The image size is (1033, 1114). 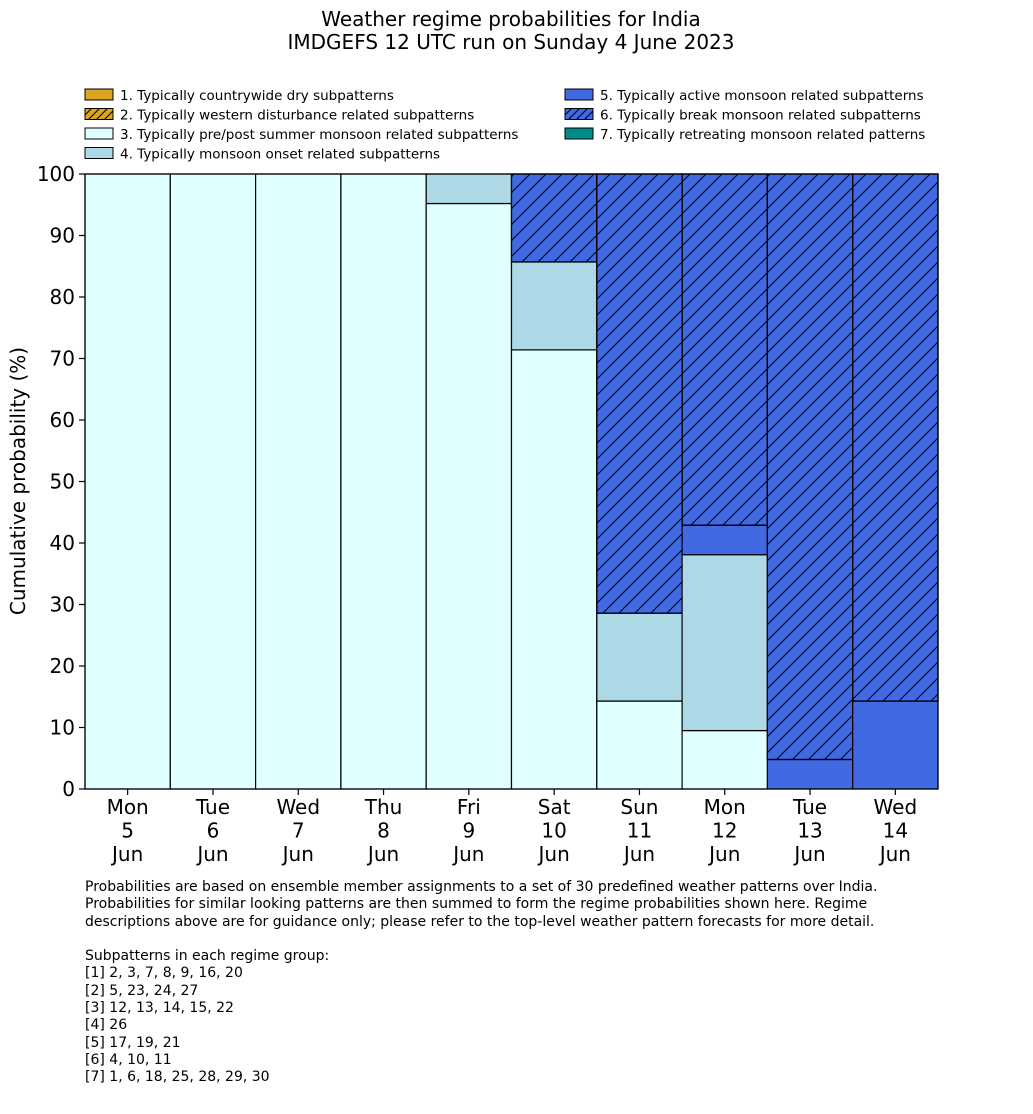 I want to click on y-tick-label: 80, so click(x=62, y=297).